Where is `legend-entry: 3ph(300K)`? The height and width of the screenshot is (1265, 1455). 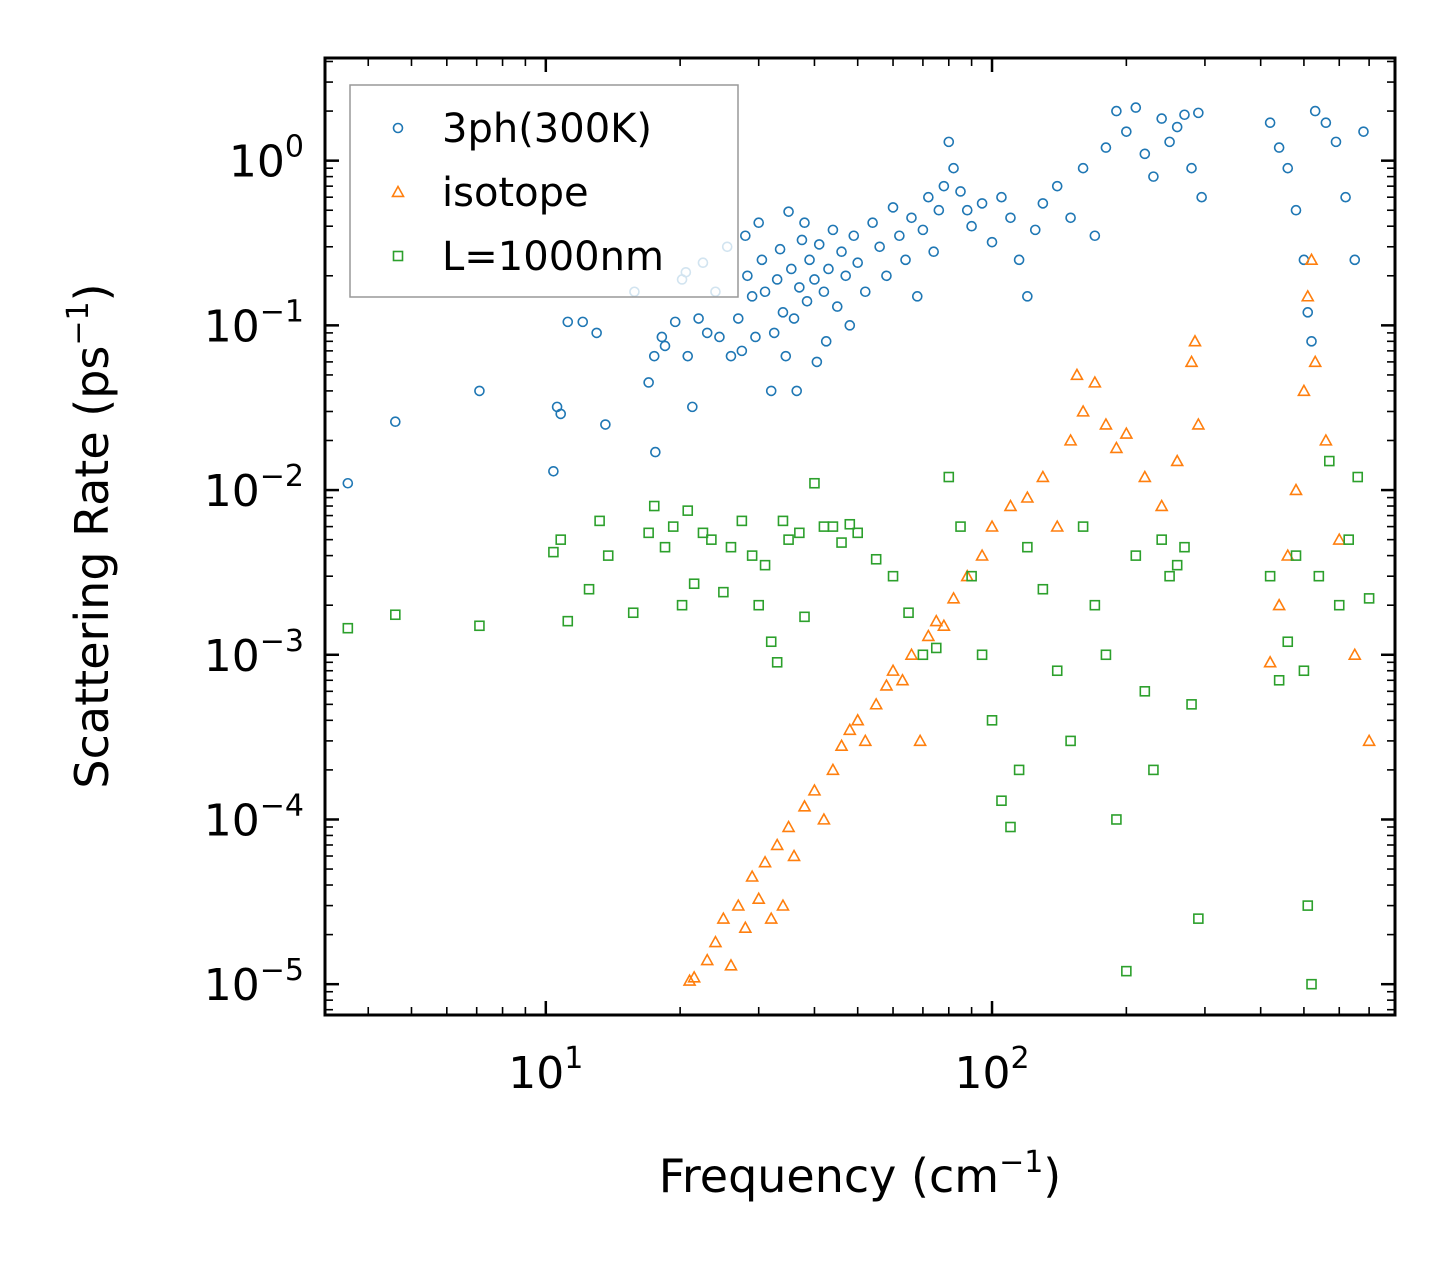
legend-entry: 3ph(300K) is located at coordinates (522, 129).